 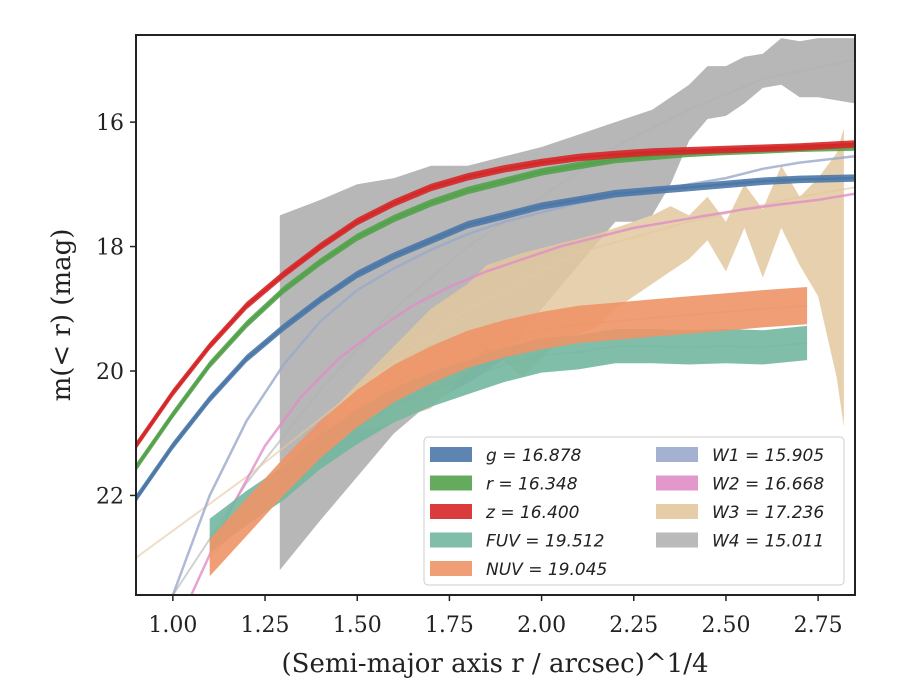 What do you see at coordinates (677, 511) in the screenshot?
I see `legend-swatch-w3` at bounding box center [677, 511].